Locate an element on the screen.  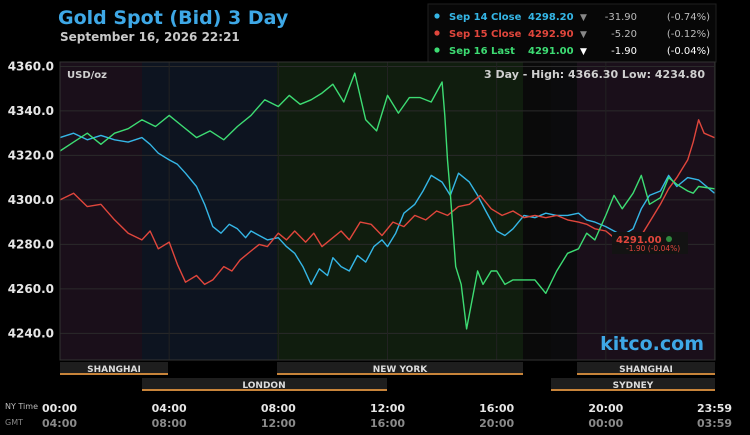
legend-arrow-sep14: ▼ is located at coordinates (583, 18).